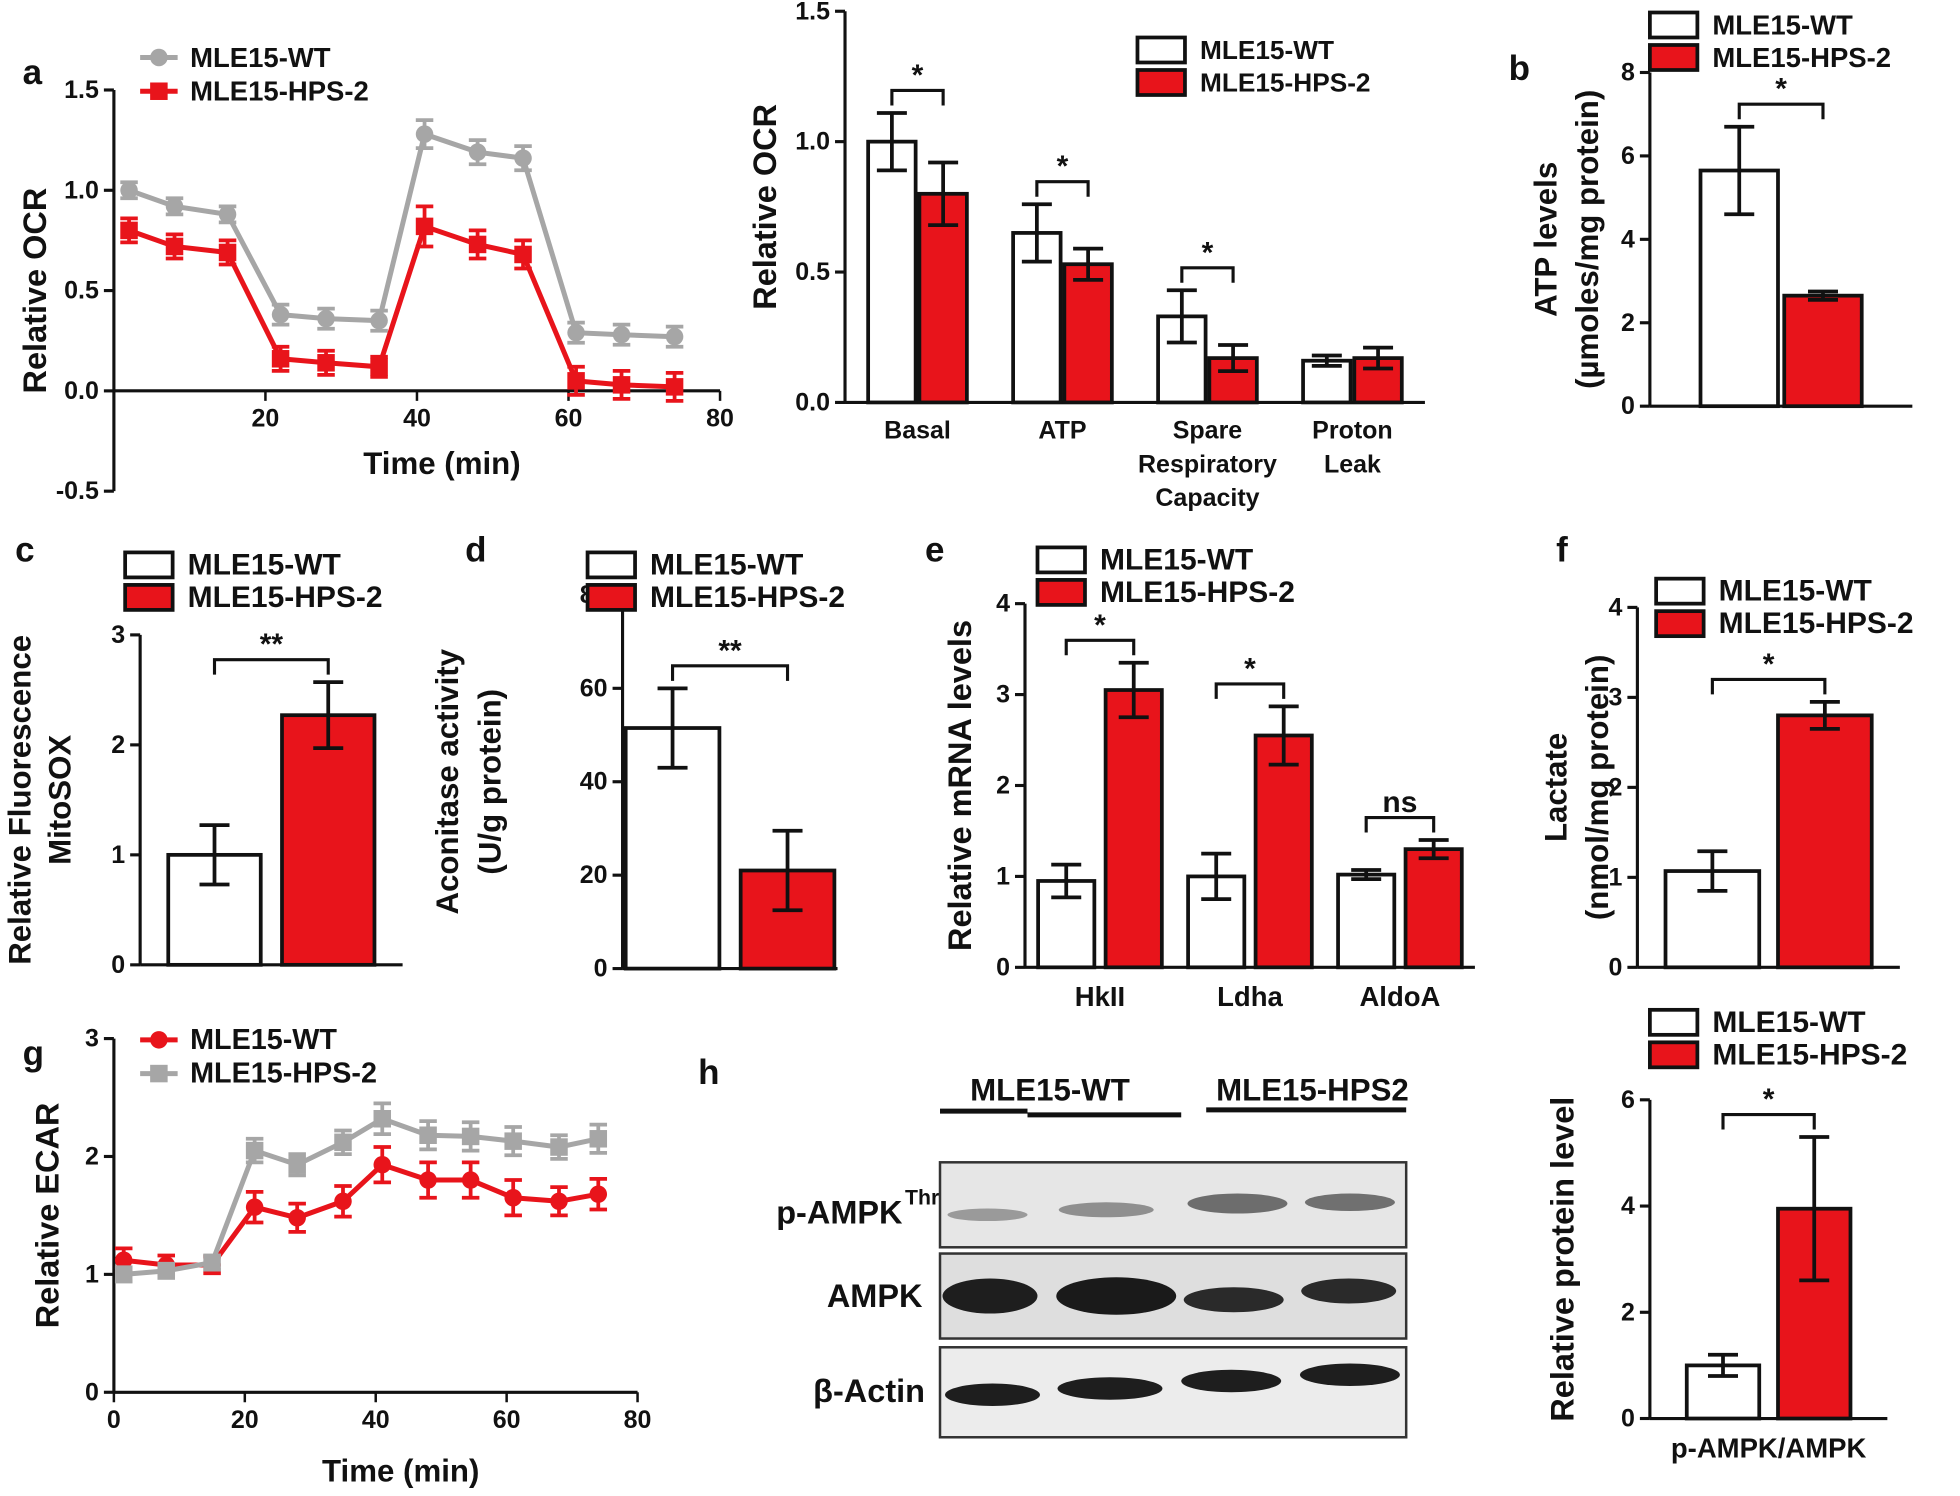 This screenshot has width=1960, height=1496. I want to click on x-tick-label: p-AMPK/AMPK, so click(1768, 1448).